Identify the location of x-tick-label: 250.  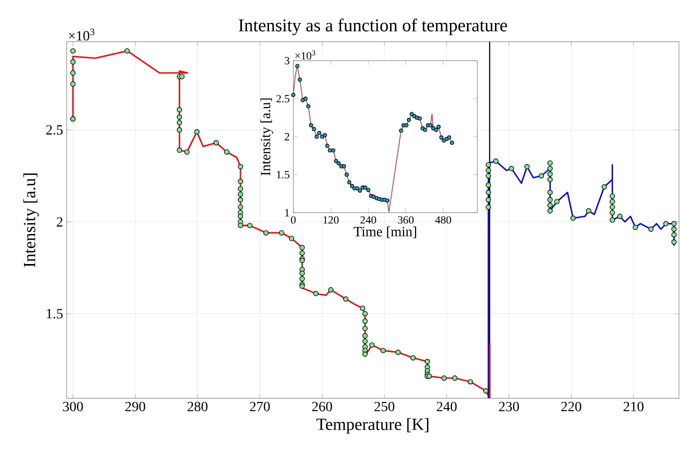
(384, 407).